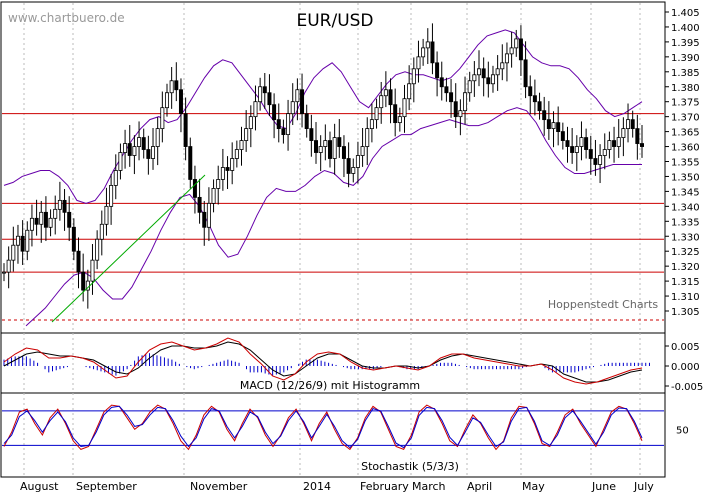 The height and width of the screenshot is (492, 720). I want to click on y-tick-label: 1.340, so click(685, 207).